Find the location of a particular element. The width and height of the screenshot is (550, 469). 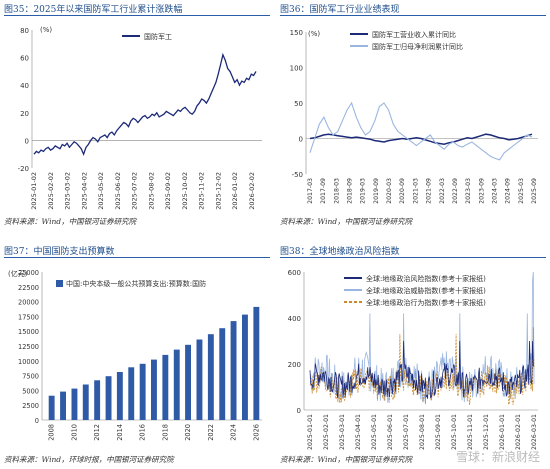

y-tick-label: -50 is located at coordinates (297, 175).